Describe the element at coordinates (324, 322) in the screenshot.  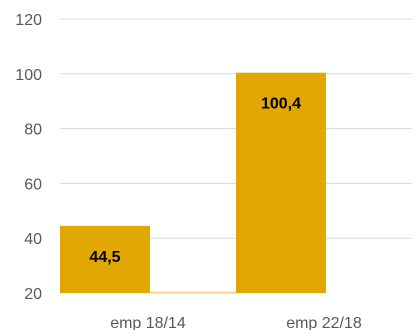
I see `x-tick-label: emp 22/18` at that location.